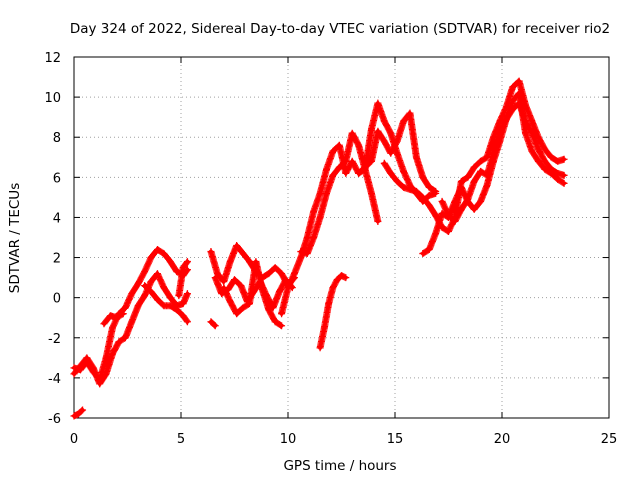  Describe the element at coordinates (181, 439) in the screenshot. I see `x-tick-label: 5` at that location.